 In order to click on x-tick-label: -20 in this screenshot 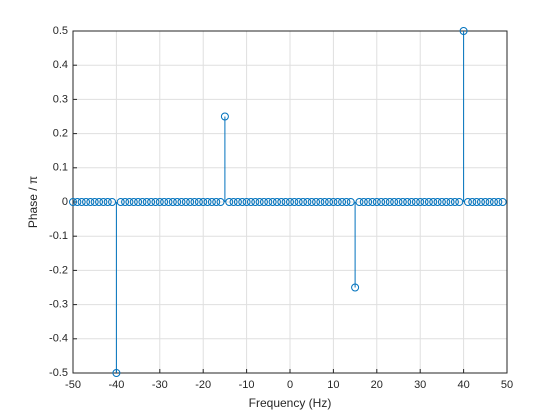, I will do `click(203, 385)`.